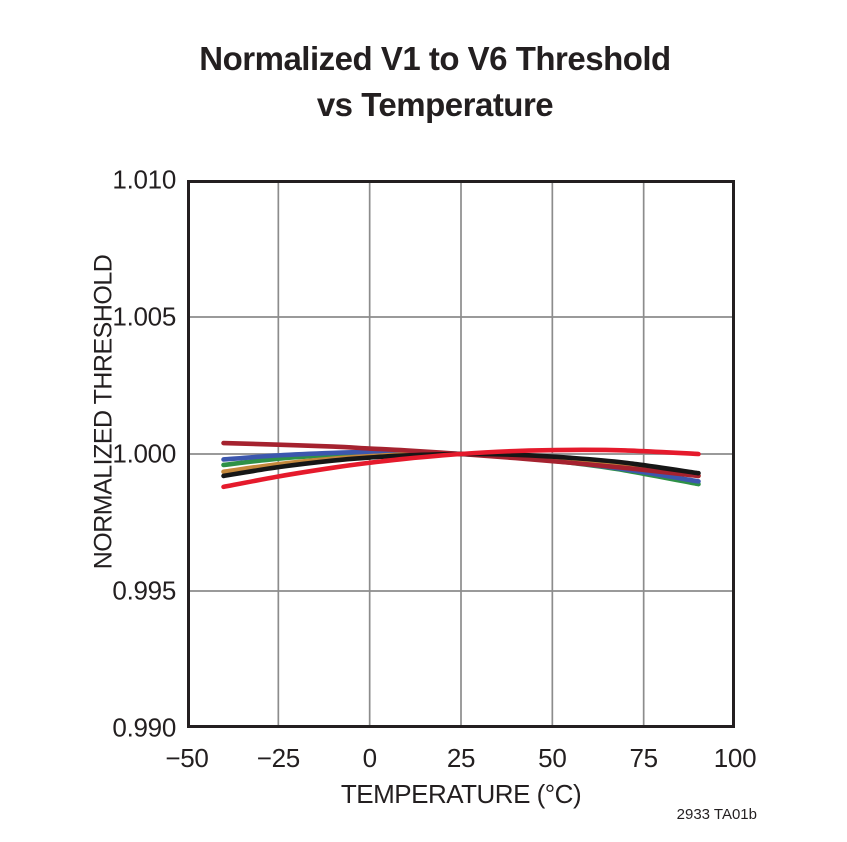 This screenshot has height=842, width=847. Describe the element at coordinates (435, 58) in the screenshot. I see `chart-title-line1: Normalized V1 to V6 Threshold` at that location.